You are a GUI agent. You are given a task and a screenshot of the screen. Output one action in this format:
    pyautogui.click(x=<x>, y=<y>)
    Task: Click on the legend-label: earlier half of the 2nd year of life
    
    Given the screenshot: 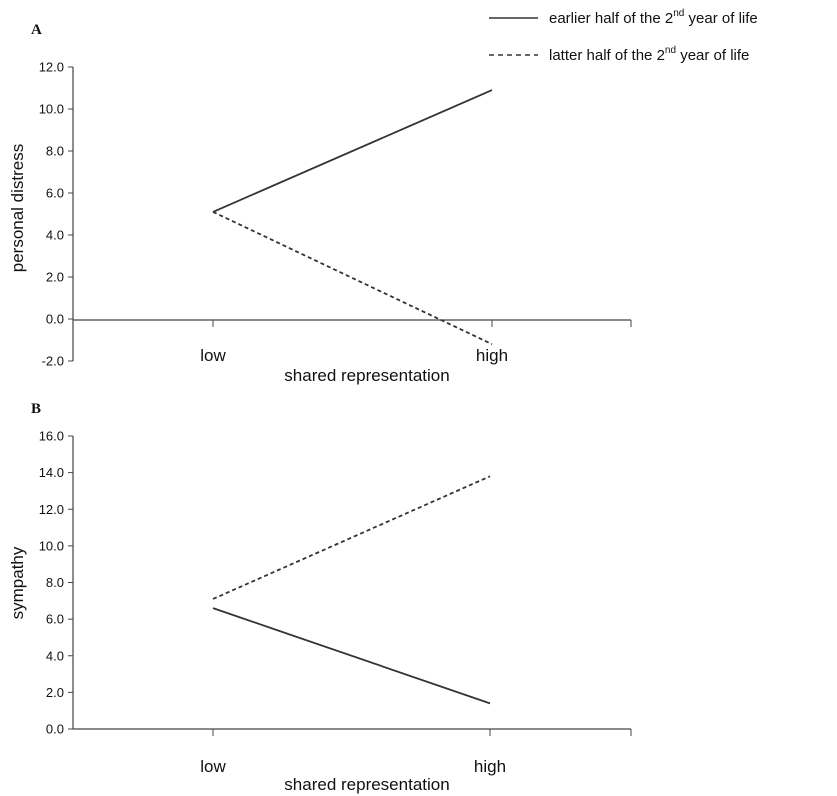 What is the action you would take?
    pyautogui.click(x=653, y=17)
    